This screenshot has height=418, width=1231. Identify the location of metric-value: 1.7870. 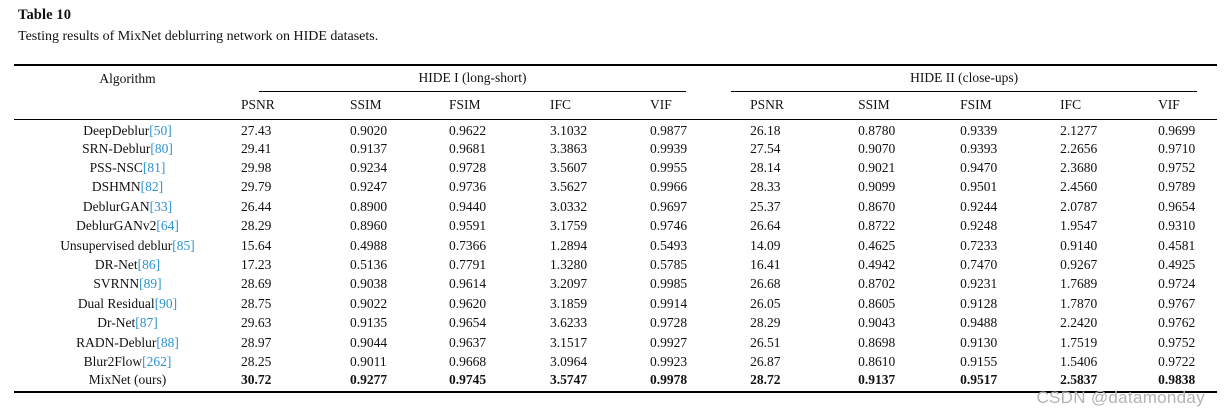
(1079, 303).